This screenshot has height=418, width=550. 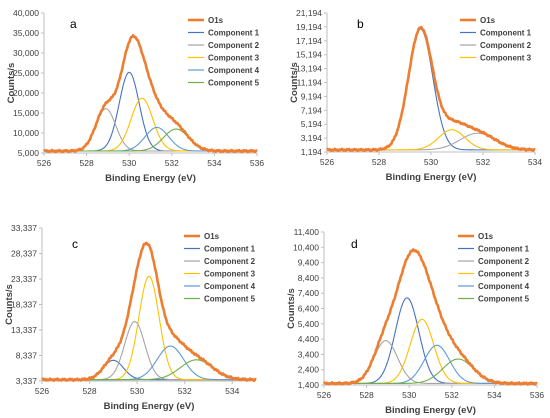 What do you see at coordinates (309, 339) in the screenshot?
I see `y-tick-label: 4,400` at bounding box center [309, 339].